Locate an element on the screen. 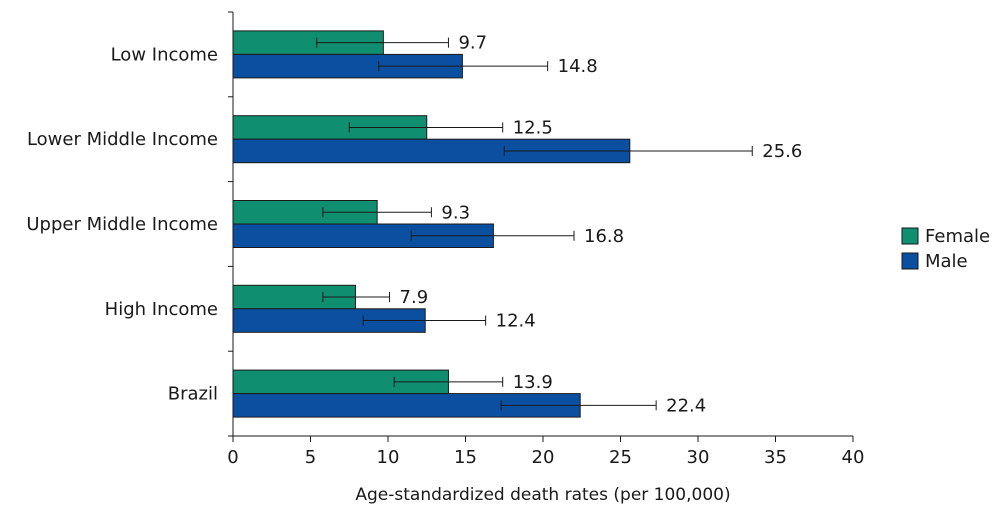  category-label-4: Brazil is located at coordinates (193, 394).